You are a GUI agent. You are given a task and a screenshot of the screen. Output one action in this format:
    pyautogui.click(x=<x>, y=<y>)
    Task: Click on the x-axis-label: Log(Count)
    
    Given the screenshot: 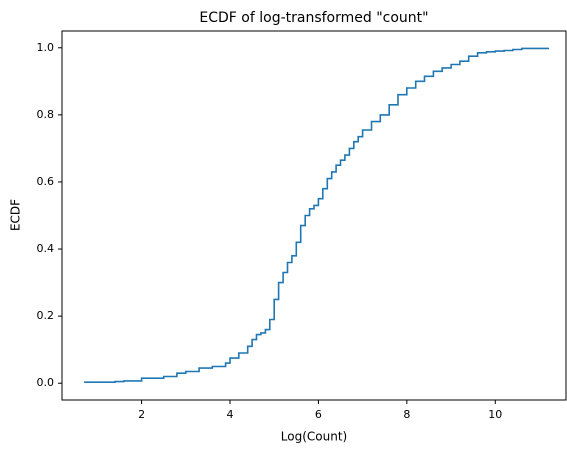 What is the action you would take?
    pyautogui.click(x=314, y=437)
    